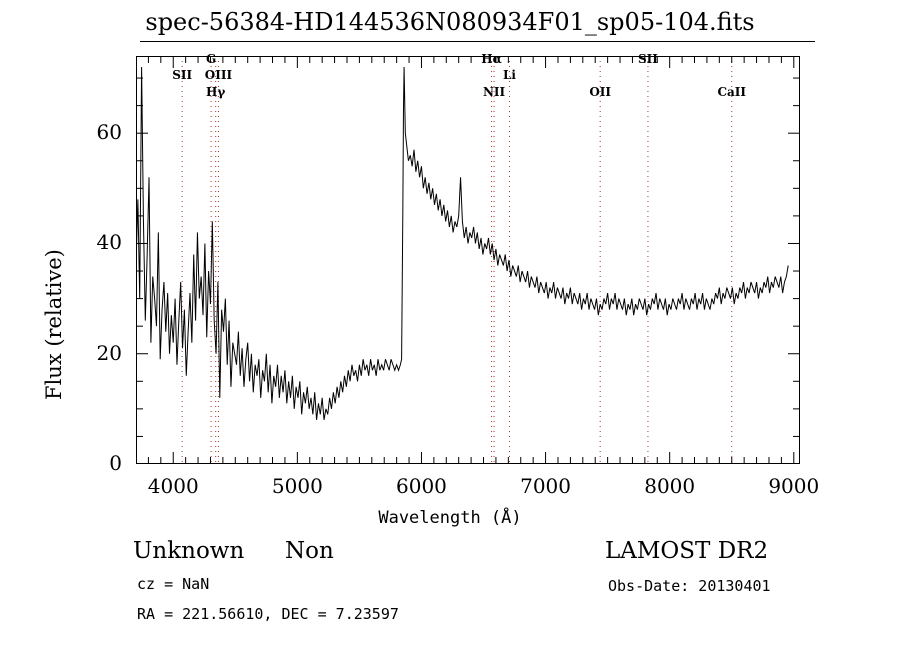 This screenshot has width=900, height=650. I want to click on y-tick-label-20: 20, so click(109, 352).